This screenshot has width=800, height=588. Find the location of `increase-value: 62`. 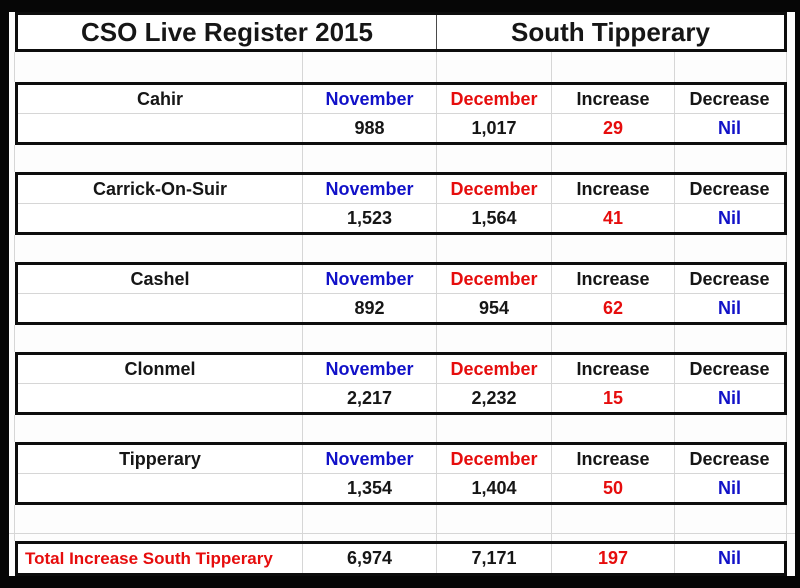

increase-value: 62 is located at coordinates (613, 308).